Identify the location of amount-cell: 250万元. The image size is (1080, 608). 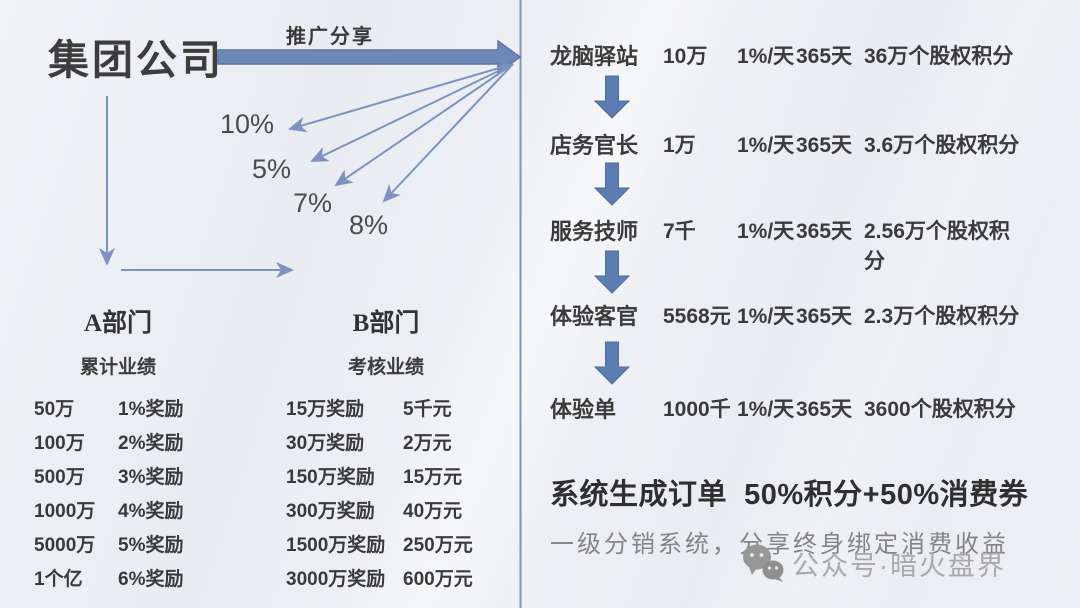
(438, 545).